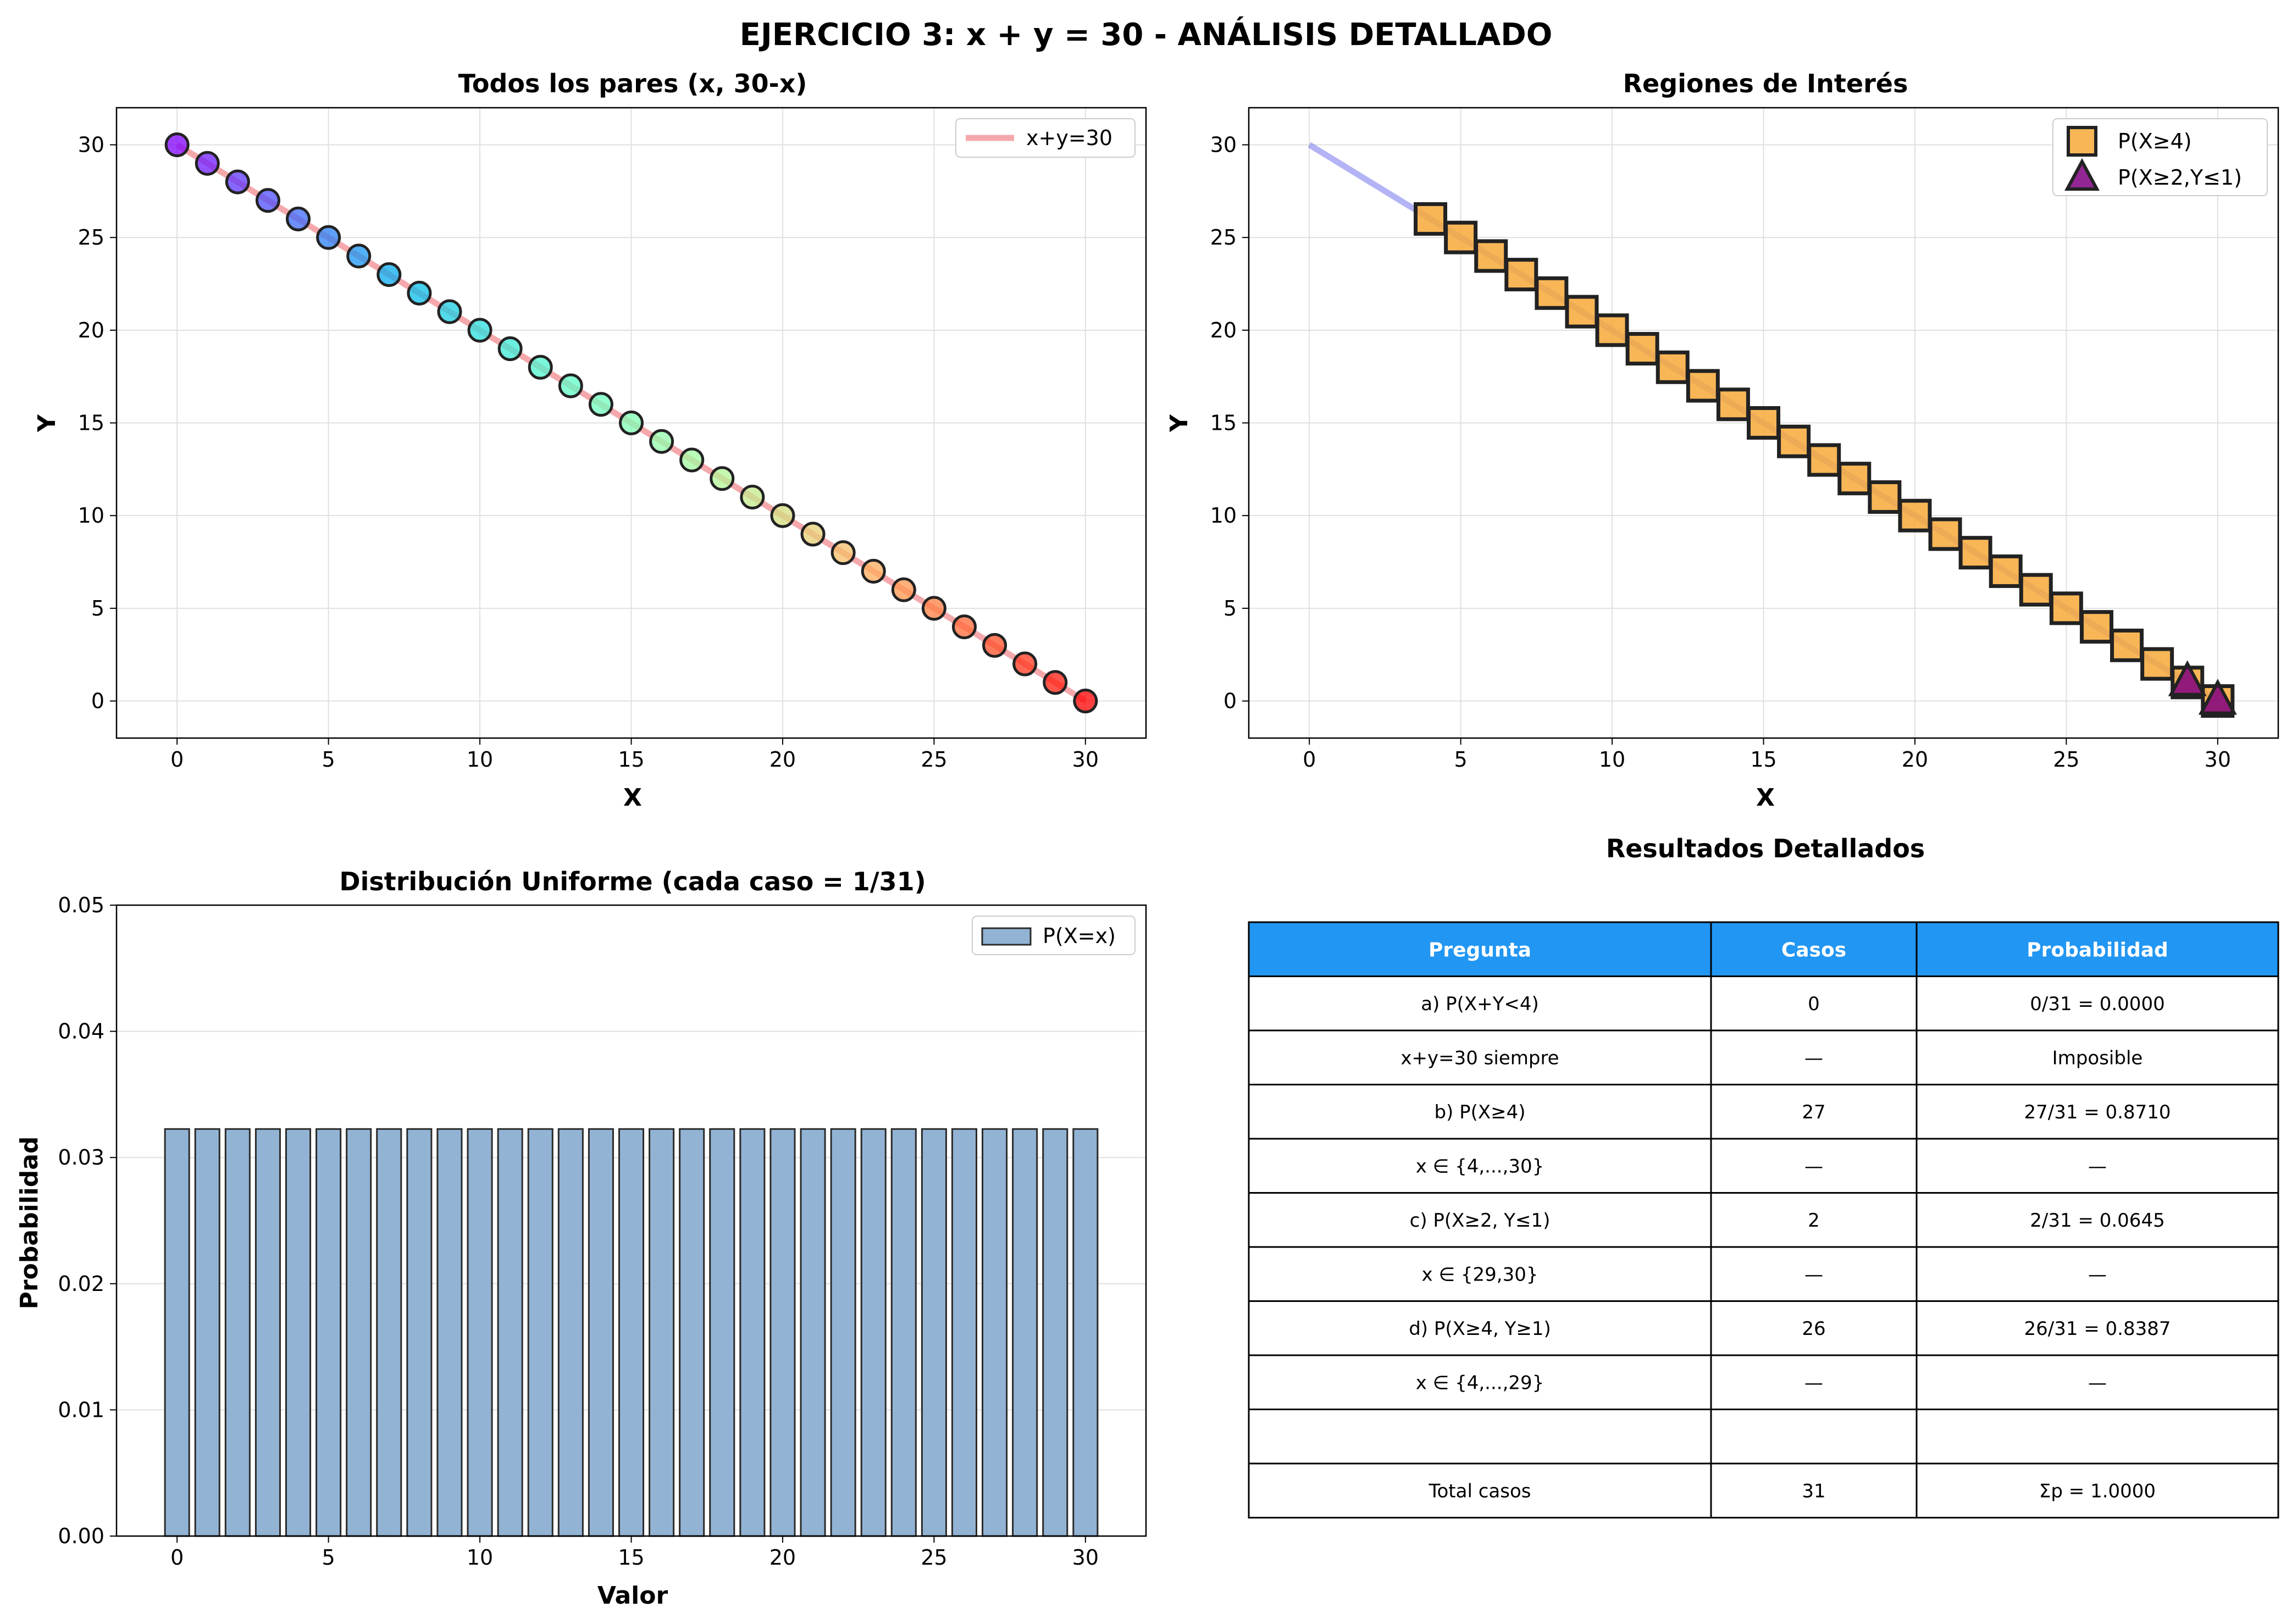 This screenshot has width=2292, height=1624. I want to click on table-cell-text-r9-c0: Total casos, so click(1480, 1491).